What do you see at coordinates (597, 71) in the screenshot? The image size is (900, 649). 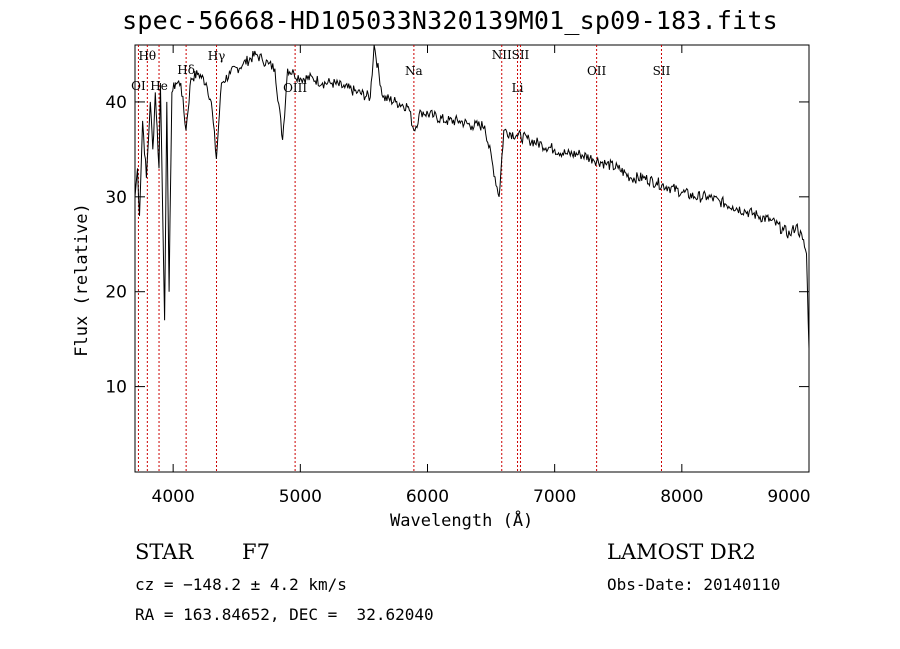 I see `spectral-line-label: OII` at bounding box center [597, 71].